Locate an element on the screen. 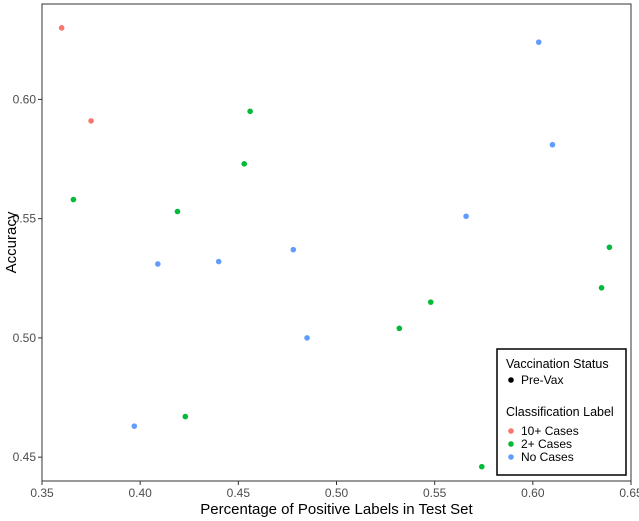  legend-label-10-cases: 10+ Cases is located at coordinates (550, 431).